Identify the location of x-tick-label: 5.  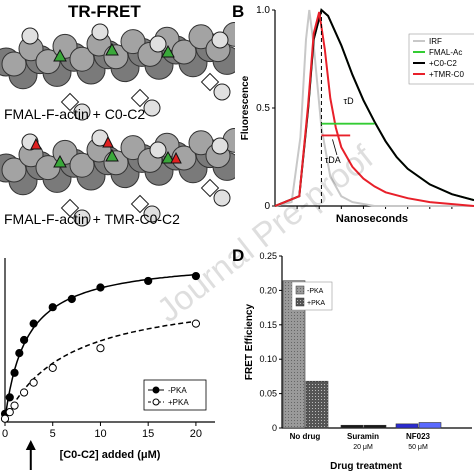
(53, 434).